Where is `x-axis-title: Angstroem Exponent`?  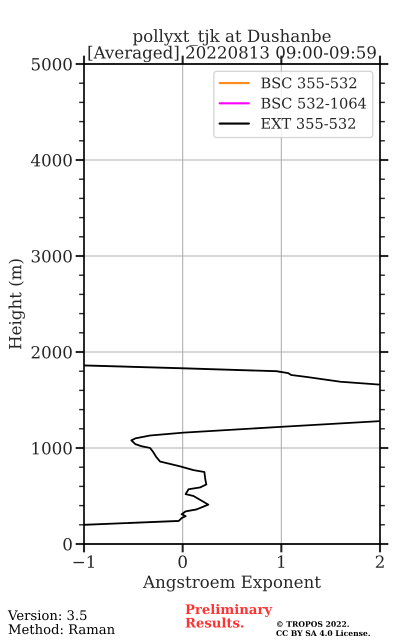 x-axis-title: Angstroem Exponent is located at coordinates (231, 584).